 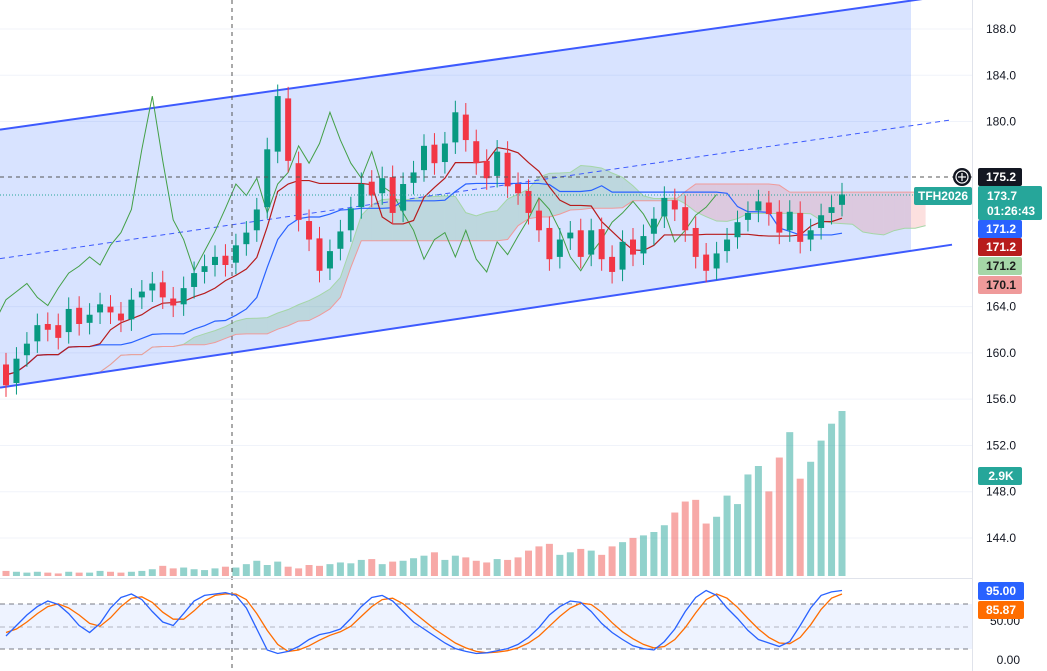 I want to click on stochastic-d-badge: 85.87, so click(x=1001, y=610).